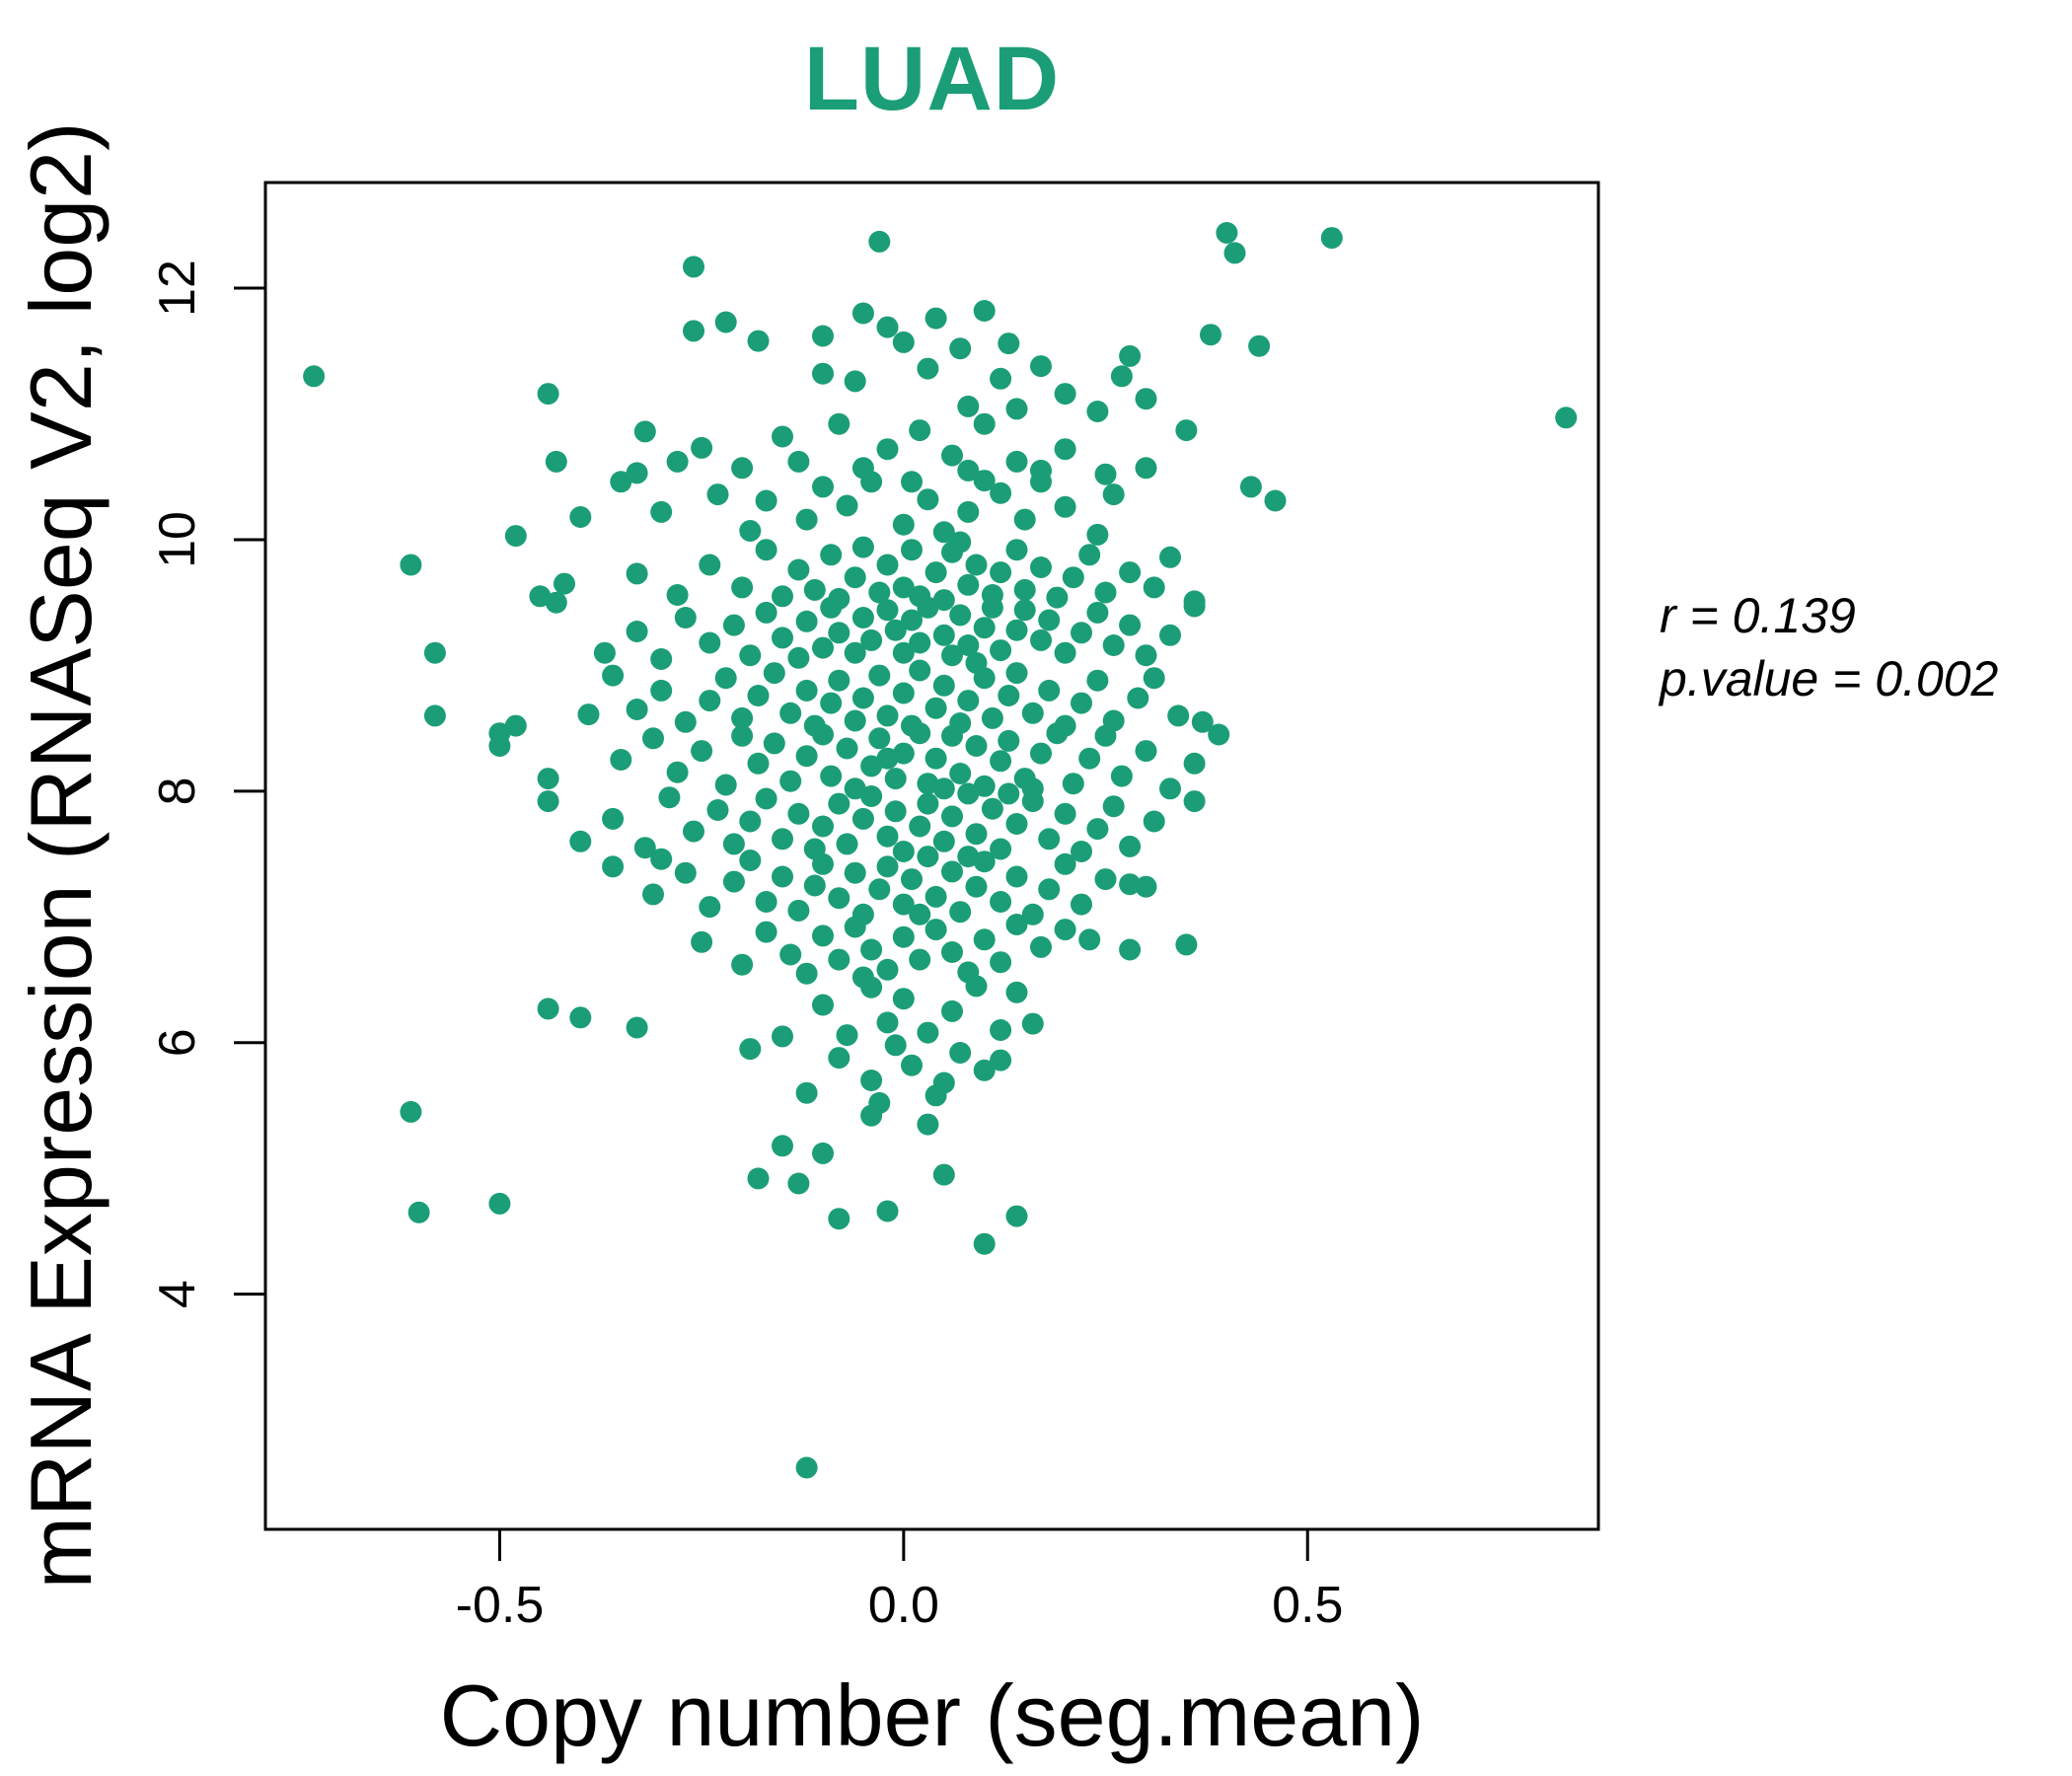 Image resolution: width=2072 pixels, height=1776 pixels. I want to click on r-value-text: r = 0.139, so click(1758, 615).